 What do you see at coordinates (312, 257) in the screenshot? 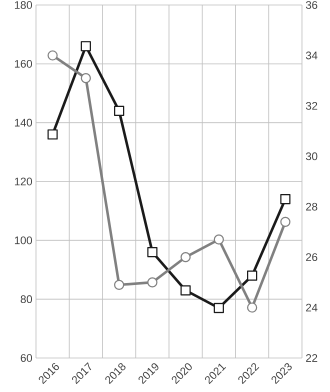
I see `y2-tick-label: 26` at bounding box center [312, 257].